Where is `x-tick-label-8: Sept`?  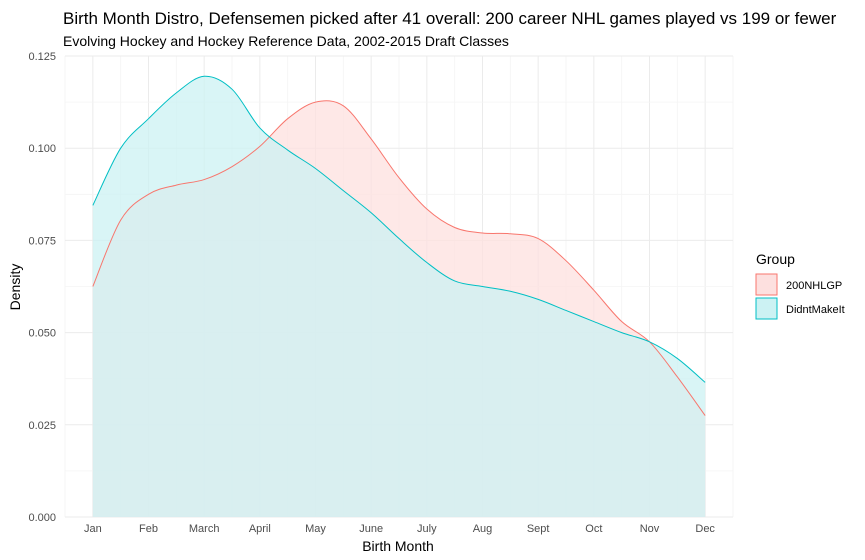
x-tick-label-8: Sept is located at coordinates (538, 529).